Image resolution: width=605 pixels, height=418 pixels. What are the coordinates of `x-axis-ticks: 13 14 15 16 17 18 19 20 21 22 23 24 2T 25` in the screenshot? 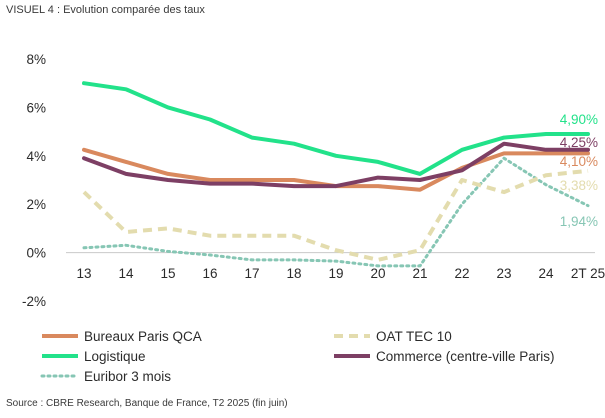 It's located at (340, 273).